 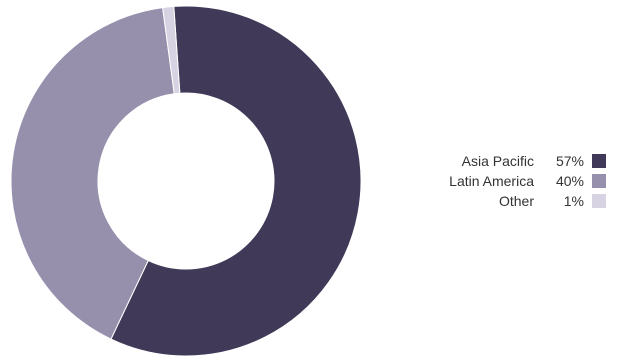 What do you see at coordinates (599, 181) in the screenshot?
I see `legend-swatch-latin-america` at bounding box center [599, 181].